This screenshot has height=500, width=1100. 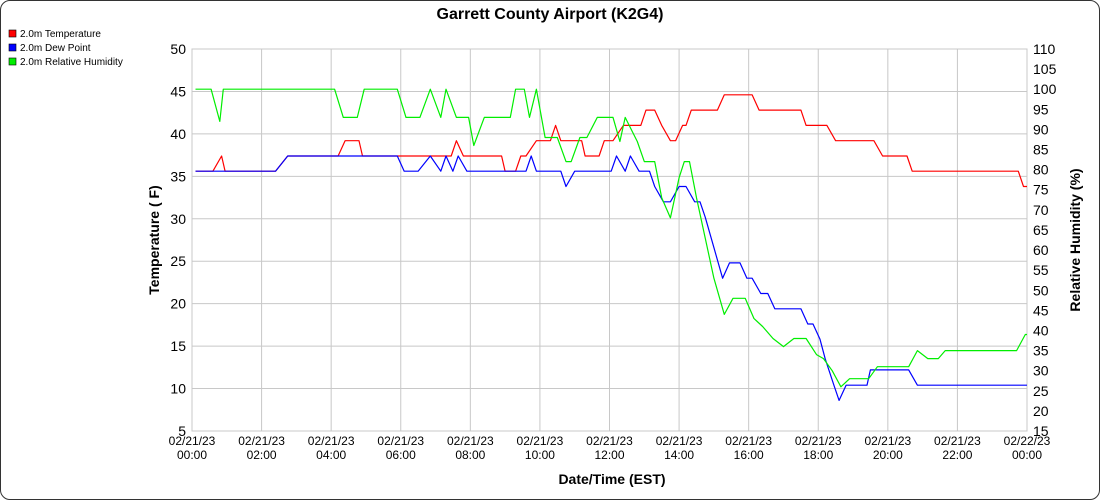 What do you see at coordinates (1041, 391) in the screenshot?
I see `y-right-tick-label: 25` at bounding box center [1041, 391].